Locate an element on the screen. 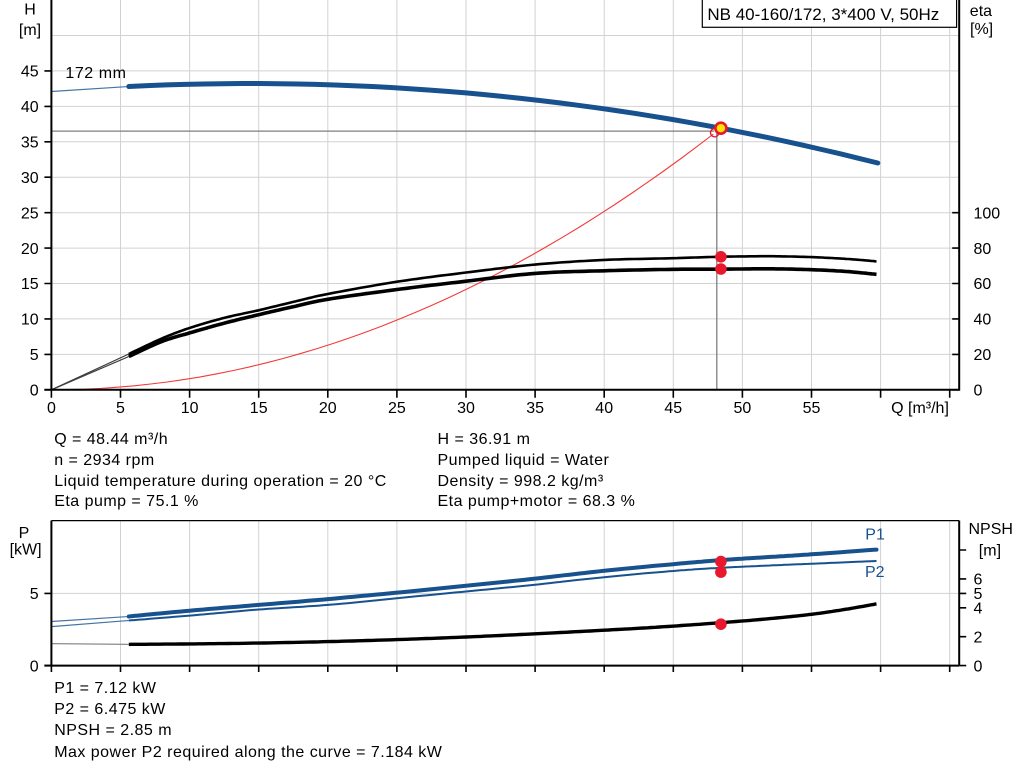 This screenshot has width=1024, height=781. svg-text: P is located at coordinates (24, 533).